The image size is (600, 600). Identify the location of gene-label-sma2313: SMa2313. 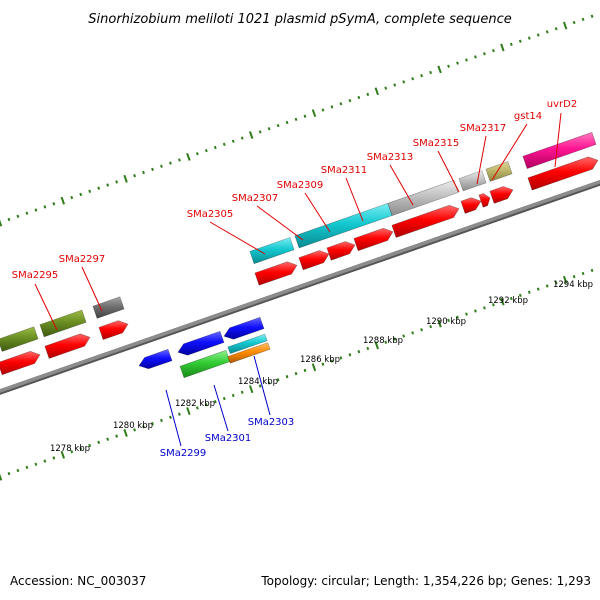
(390, 157).